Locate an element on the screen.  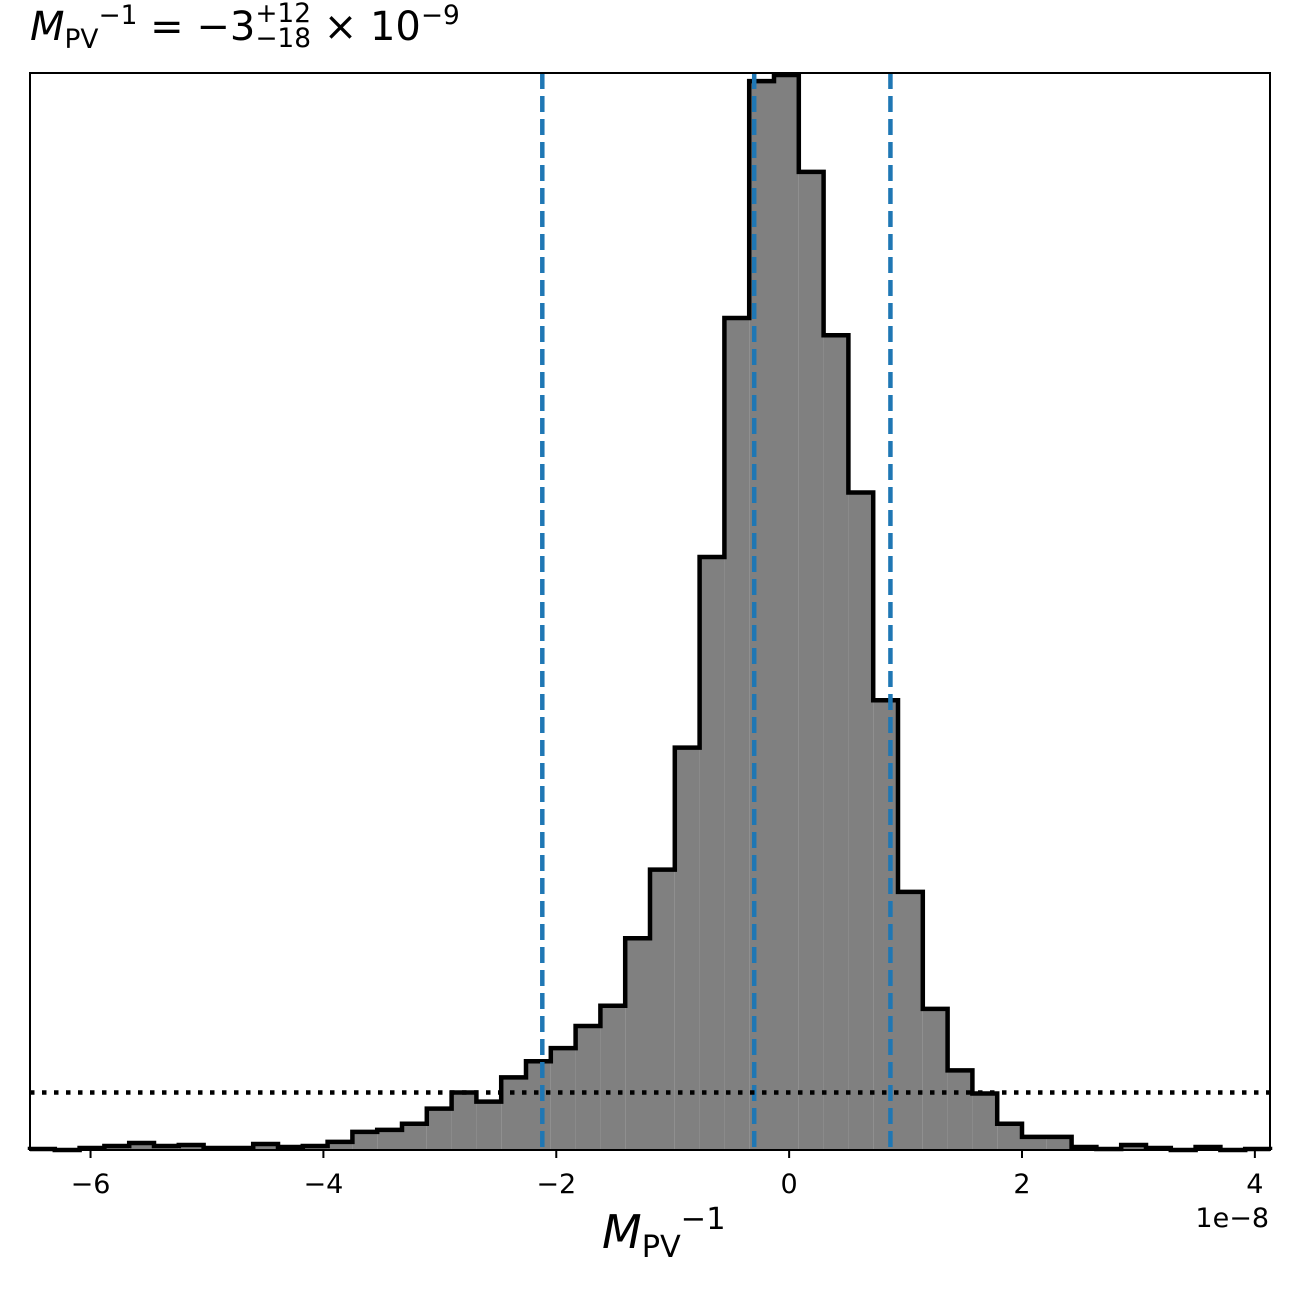
axis-offset-label: 1e−8 is located at coordinates (1232, 1218).